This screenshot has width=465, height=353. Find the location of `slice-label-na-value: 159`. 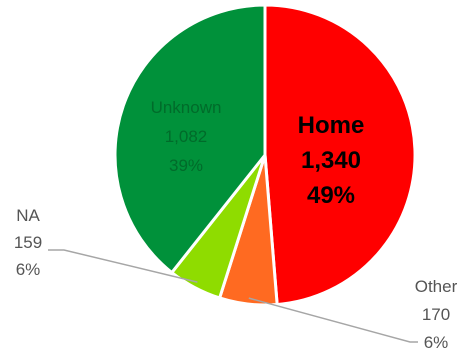

slice-label-na-value: 159 is located at coordinates (28, 242).